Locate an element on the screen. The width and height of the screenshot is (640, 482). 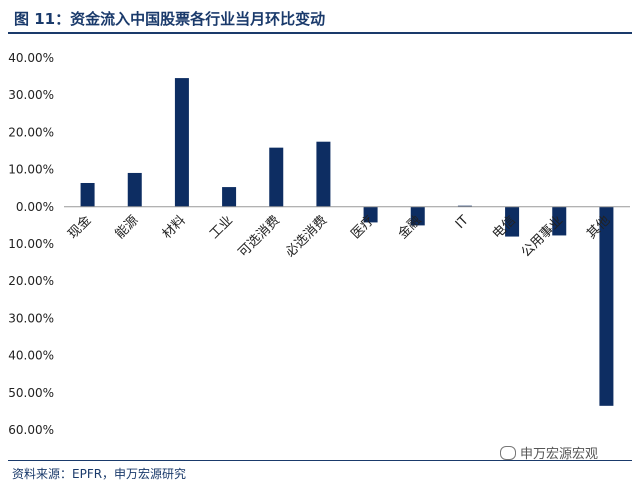
y-tick-label: 50.00% is located at coordinates (31, 393).